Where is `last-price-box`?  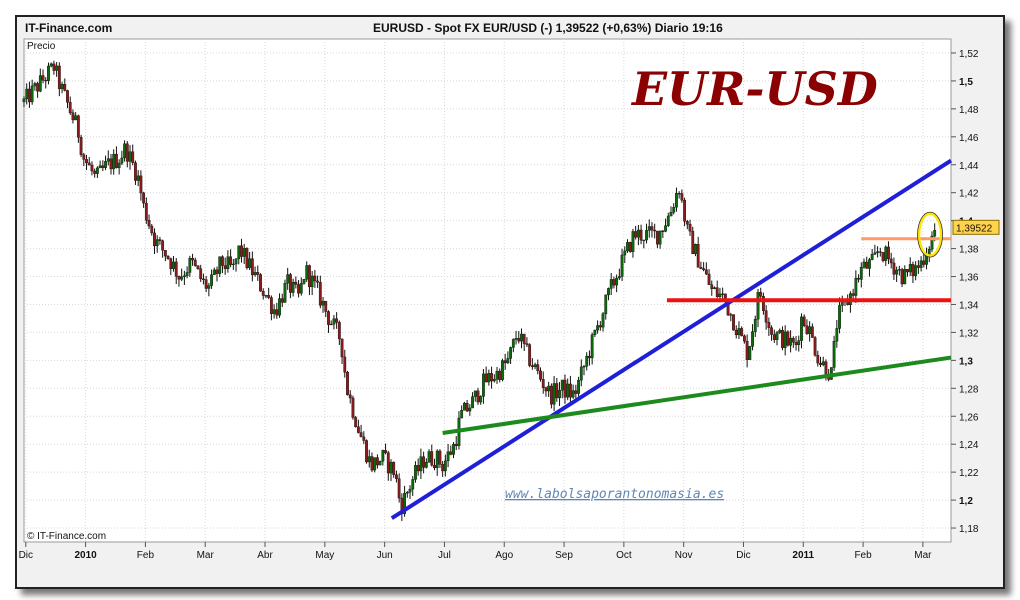
last-price-box is located at coordinates (976, 227).